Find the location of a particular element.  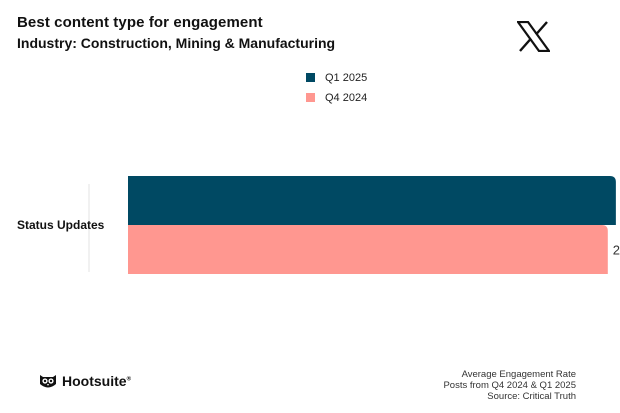

chart-legend: Q1 2025 Q4 2024 is located at coordinates (336, 88).